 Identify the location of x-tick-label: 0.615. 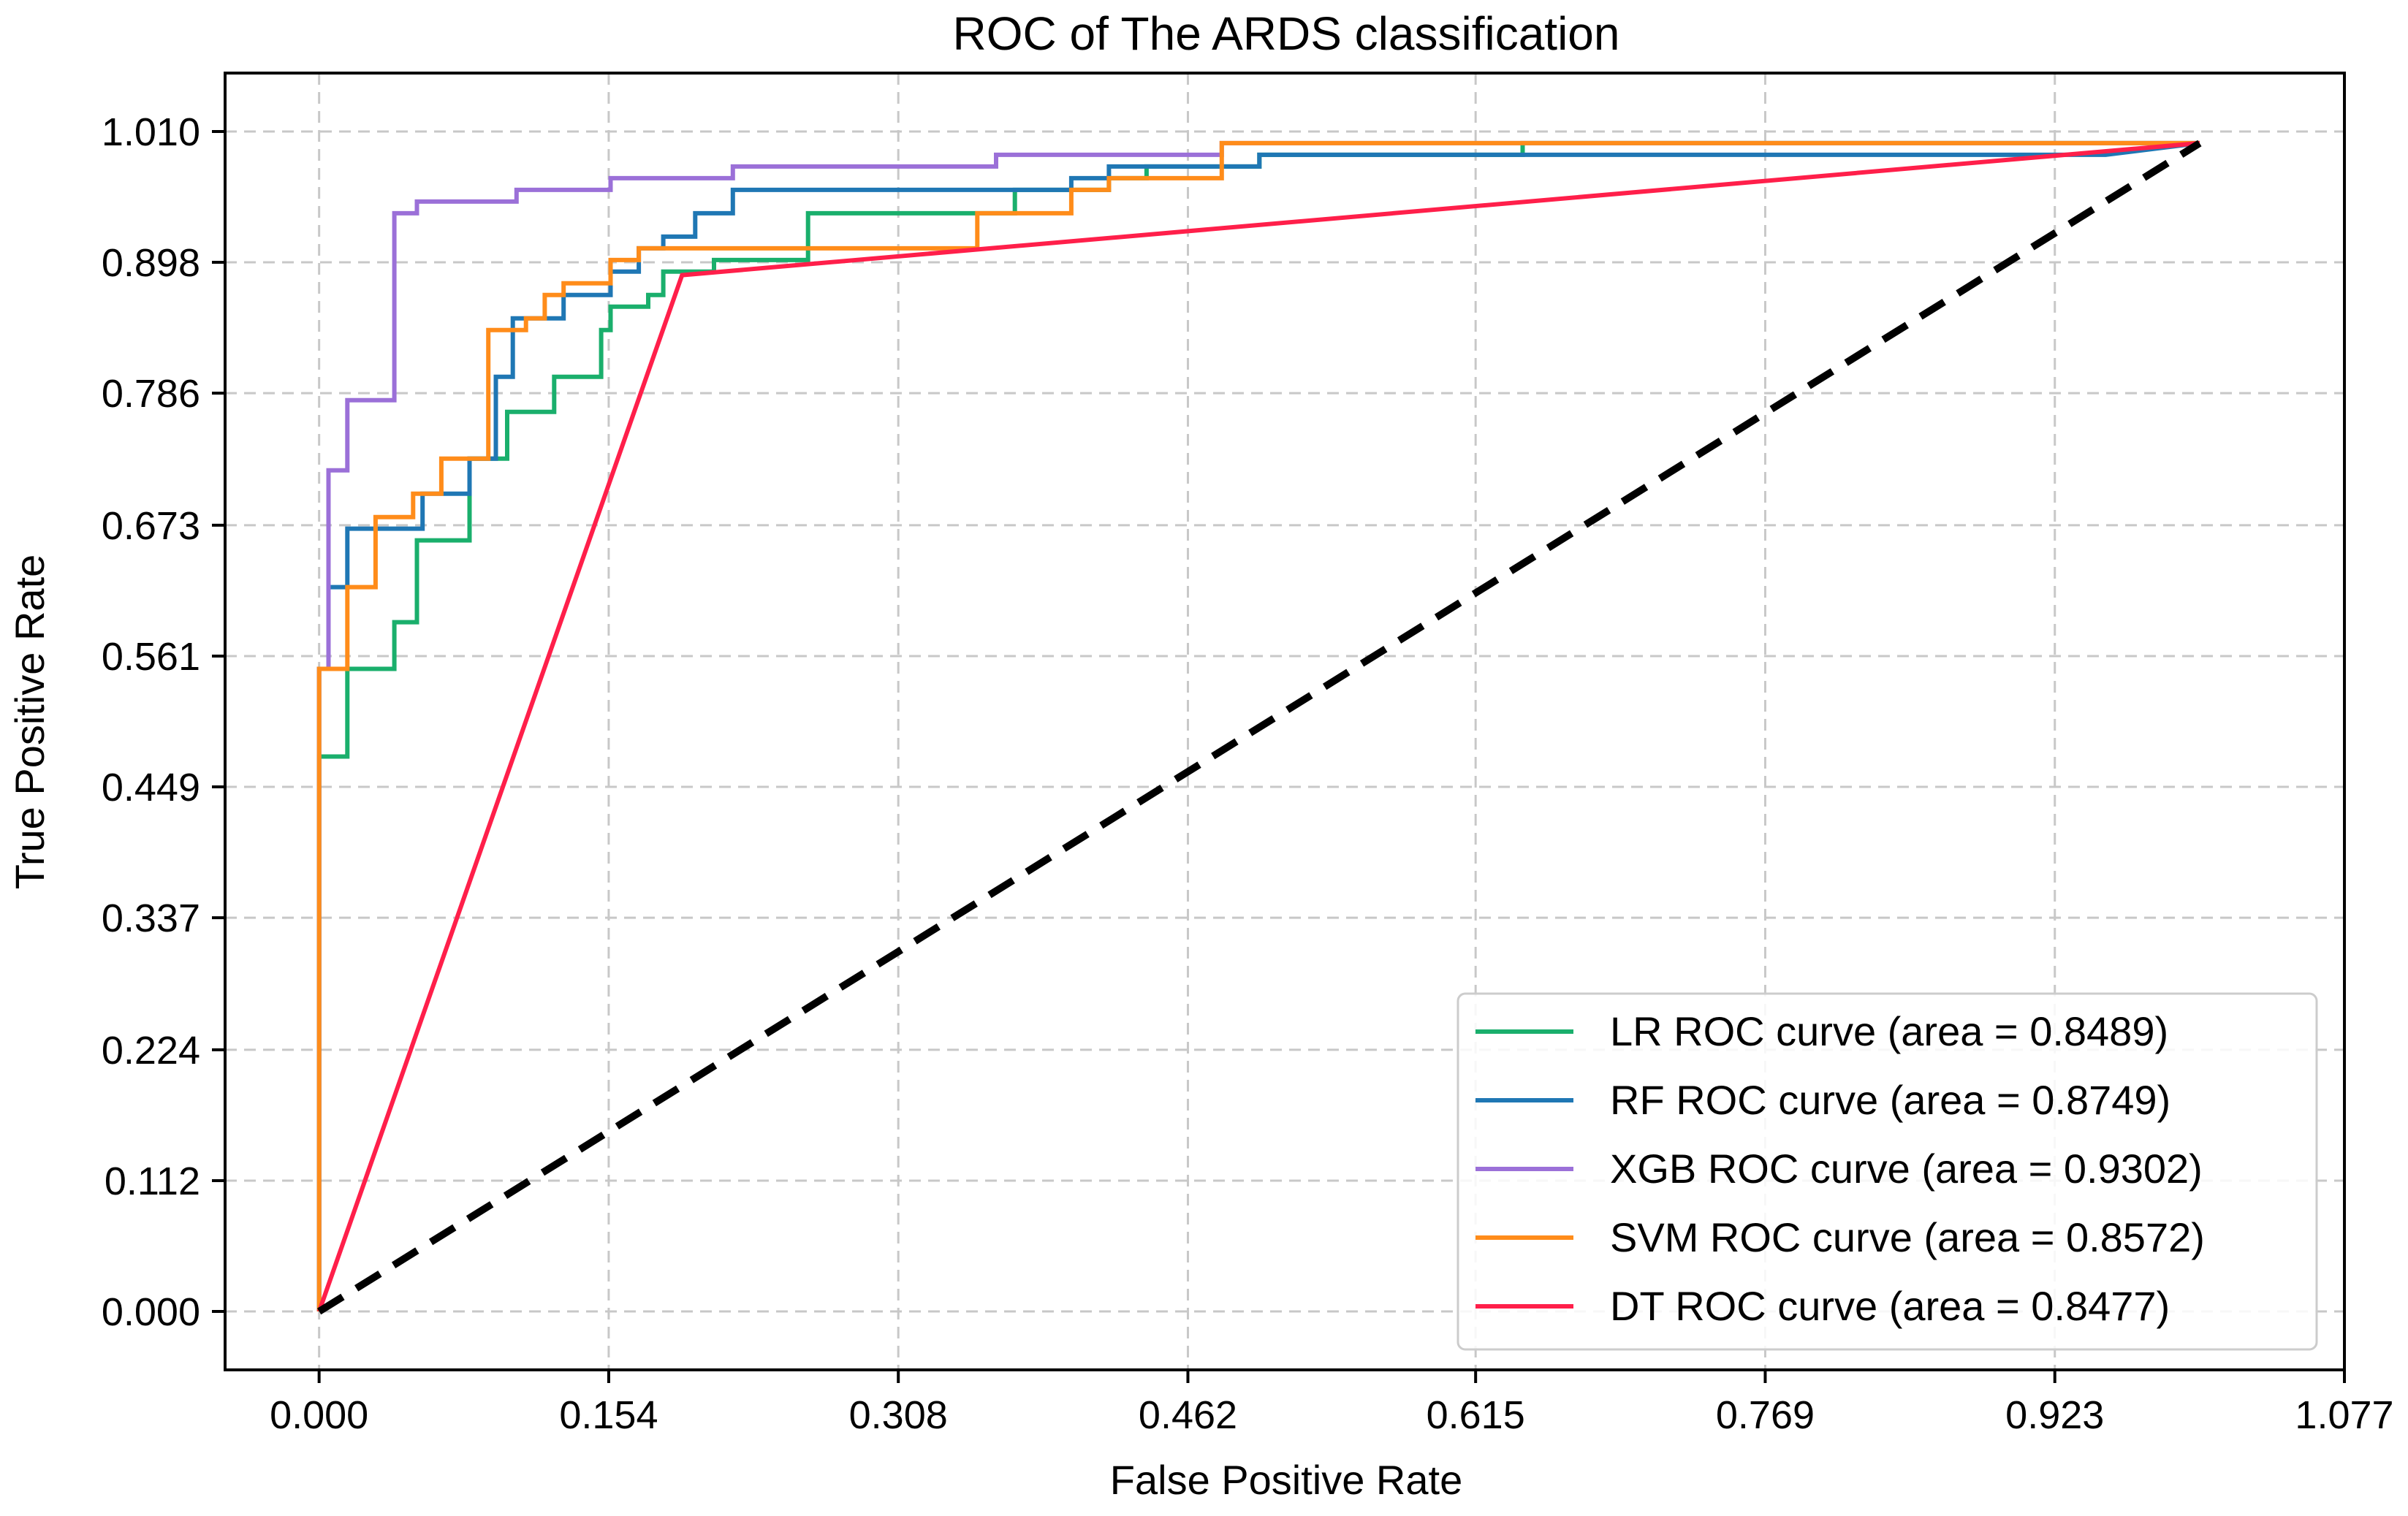
(1476, 1415).